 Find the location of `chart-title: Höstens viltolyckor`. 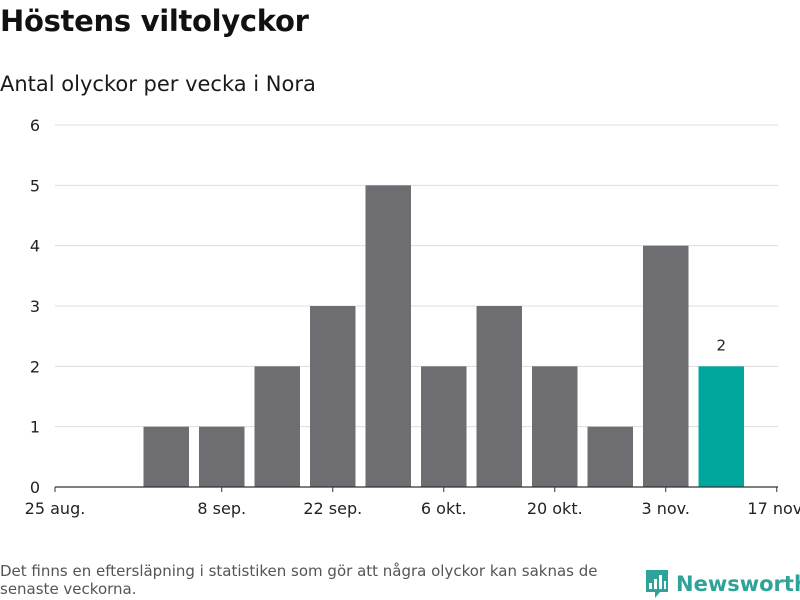

chart-title: Höstens viltolyckor is located at coordinates (154, 21).